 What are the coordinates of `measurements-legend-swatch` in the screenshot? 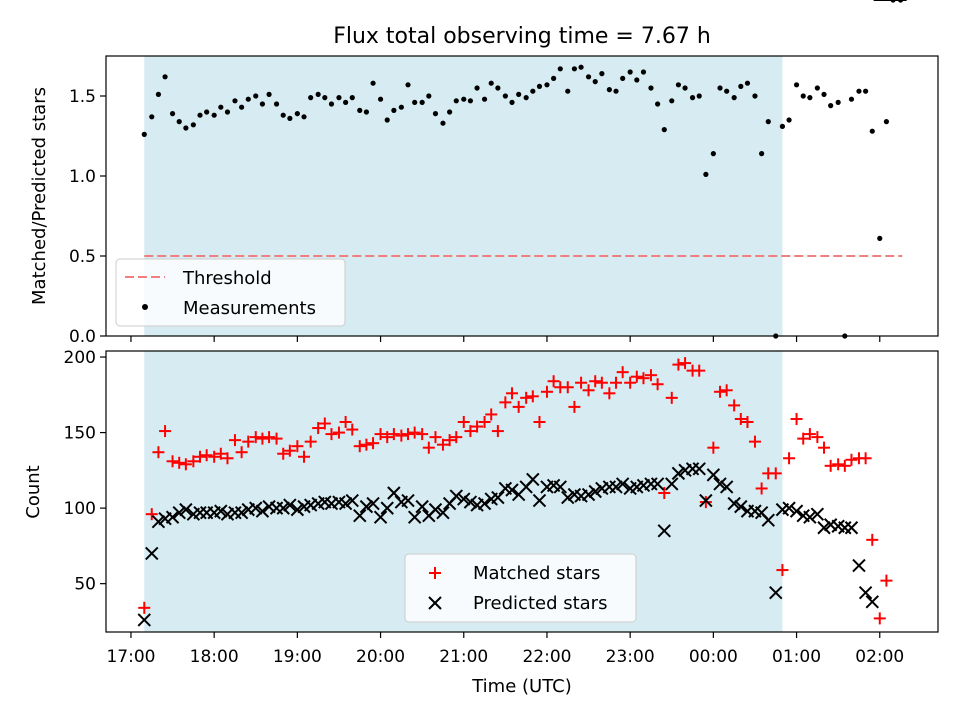 It's located at (145, 307).